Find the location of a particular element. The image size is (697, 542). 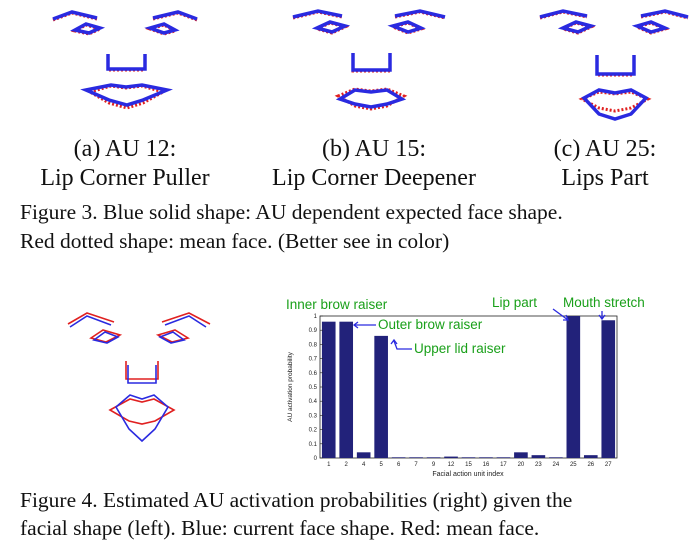

face-b-au15 is located at coordinates (369, 60).